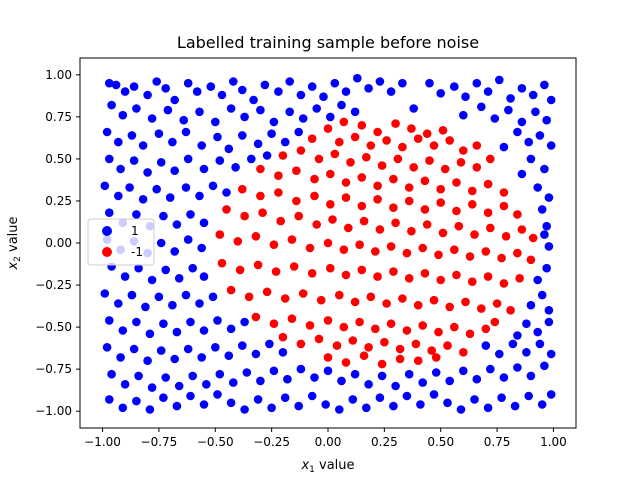  I want to click on x-tick-label-0: −1.00, so click(102, 442).